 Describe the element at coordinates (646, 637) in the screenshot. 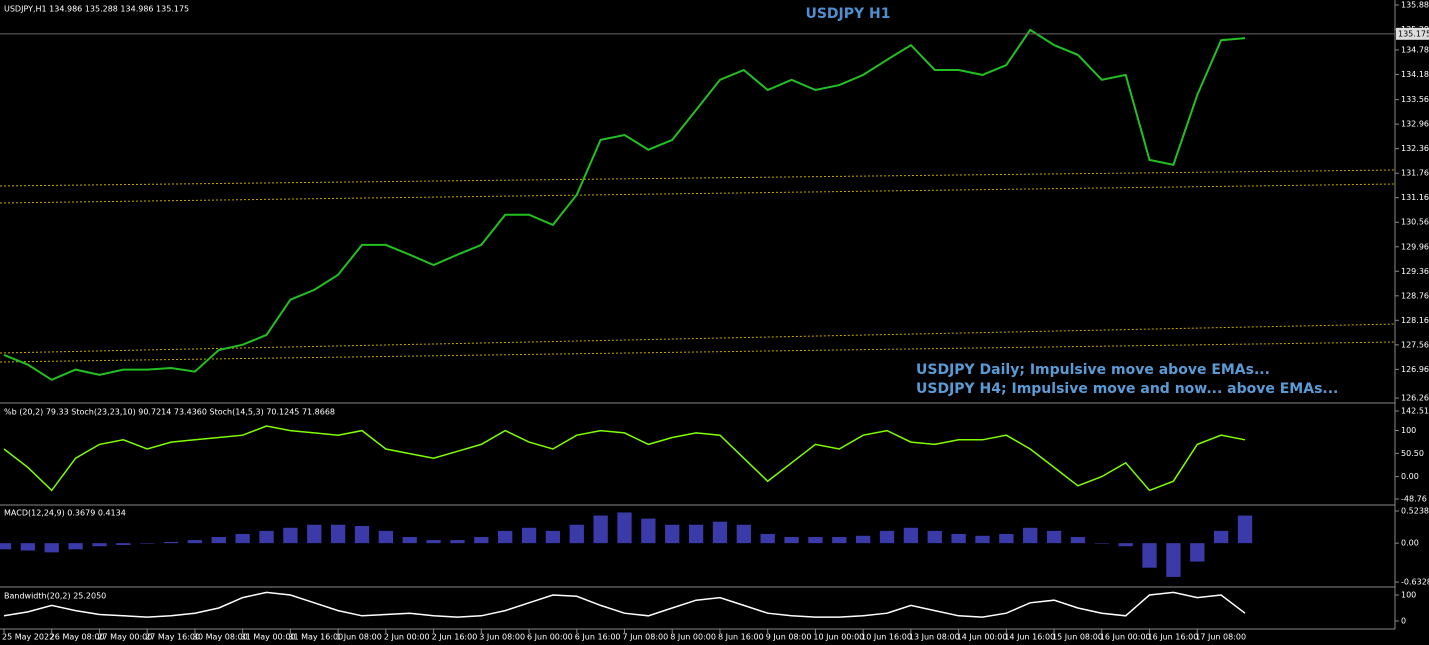

I see `x-tick-label: 7 Jun 08:00` at that location.